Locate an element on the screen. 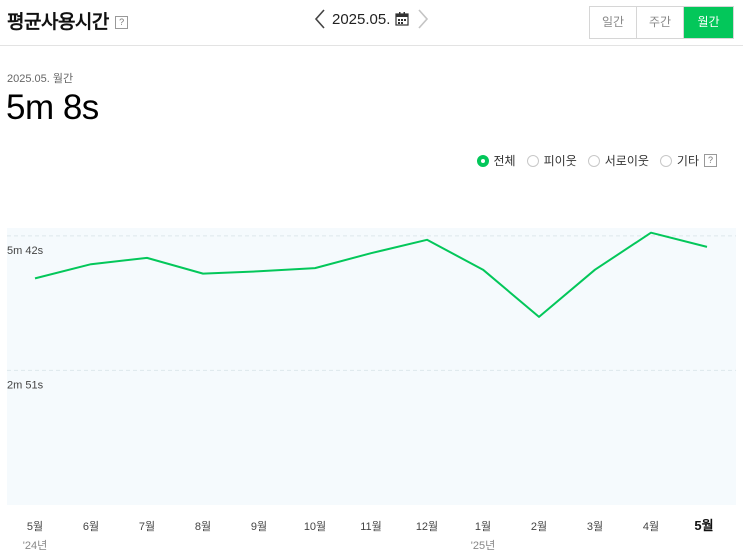 The width and height of the screenshot is (743, 556). x-tick-label: 12월 is located at coordinates (427, 526).